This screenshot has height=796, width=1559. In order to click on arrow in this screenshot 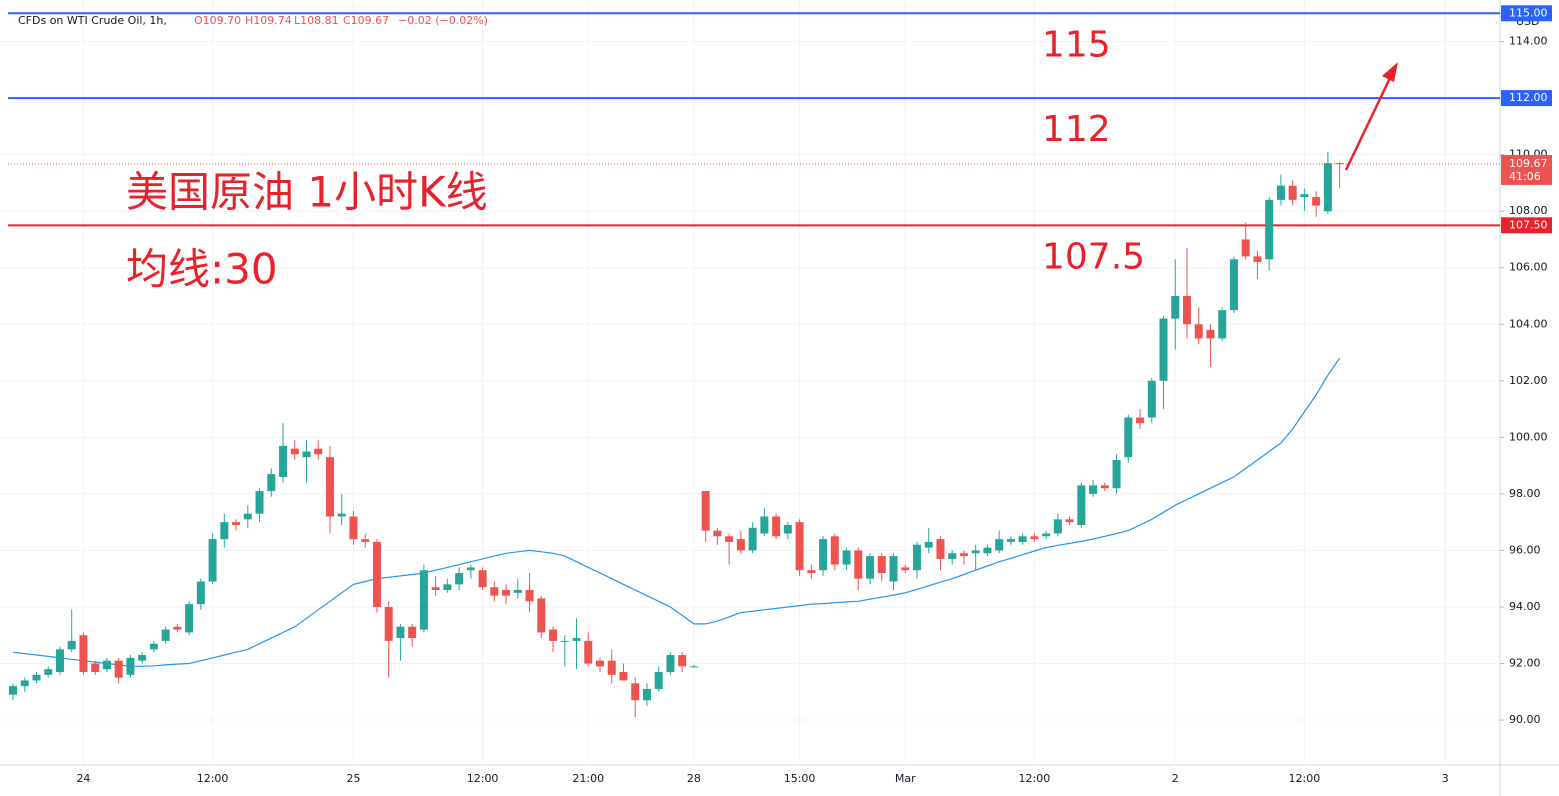, I will do `click(1371, 116)`.